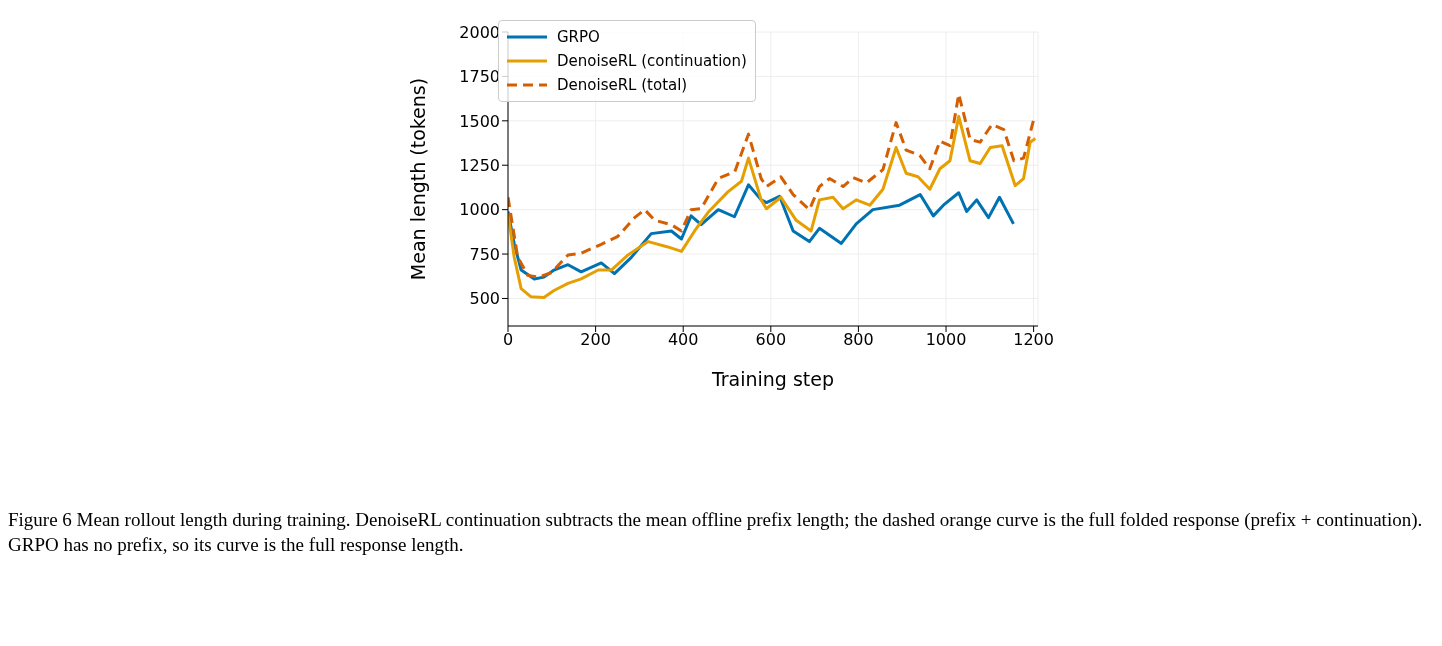  What do you see at coordinates (716, 532) in the screenshot?
I see `caption: Figure 6 Mean rollout length during training. DenoiseRL continuation subtracts the mean offline prefix length; the dashed orange curve is the full folded response (prefix + continuation). GRPO has no prefix, so its curve is the full response length.` at bounding box center [716, 532].